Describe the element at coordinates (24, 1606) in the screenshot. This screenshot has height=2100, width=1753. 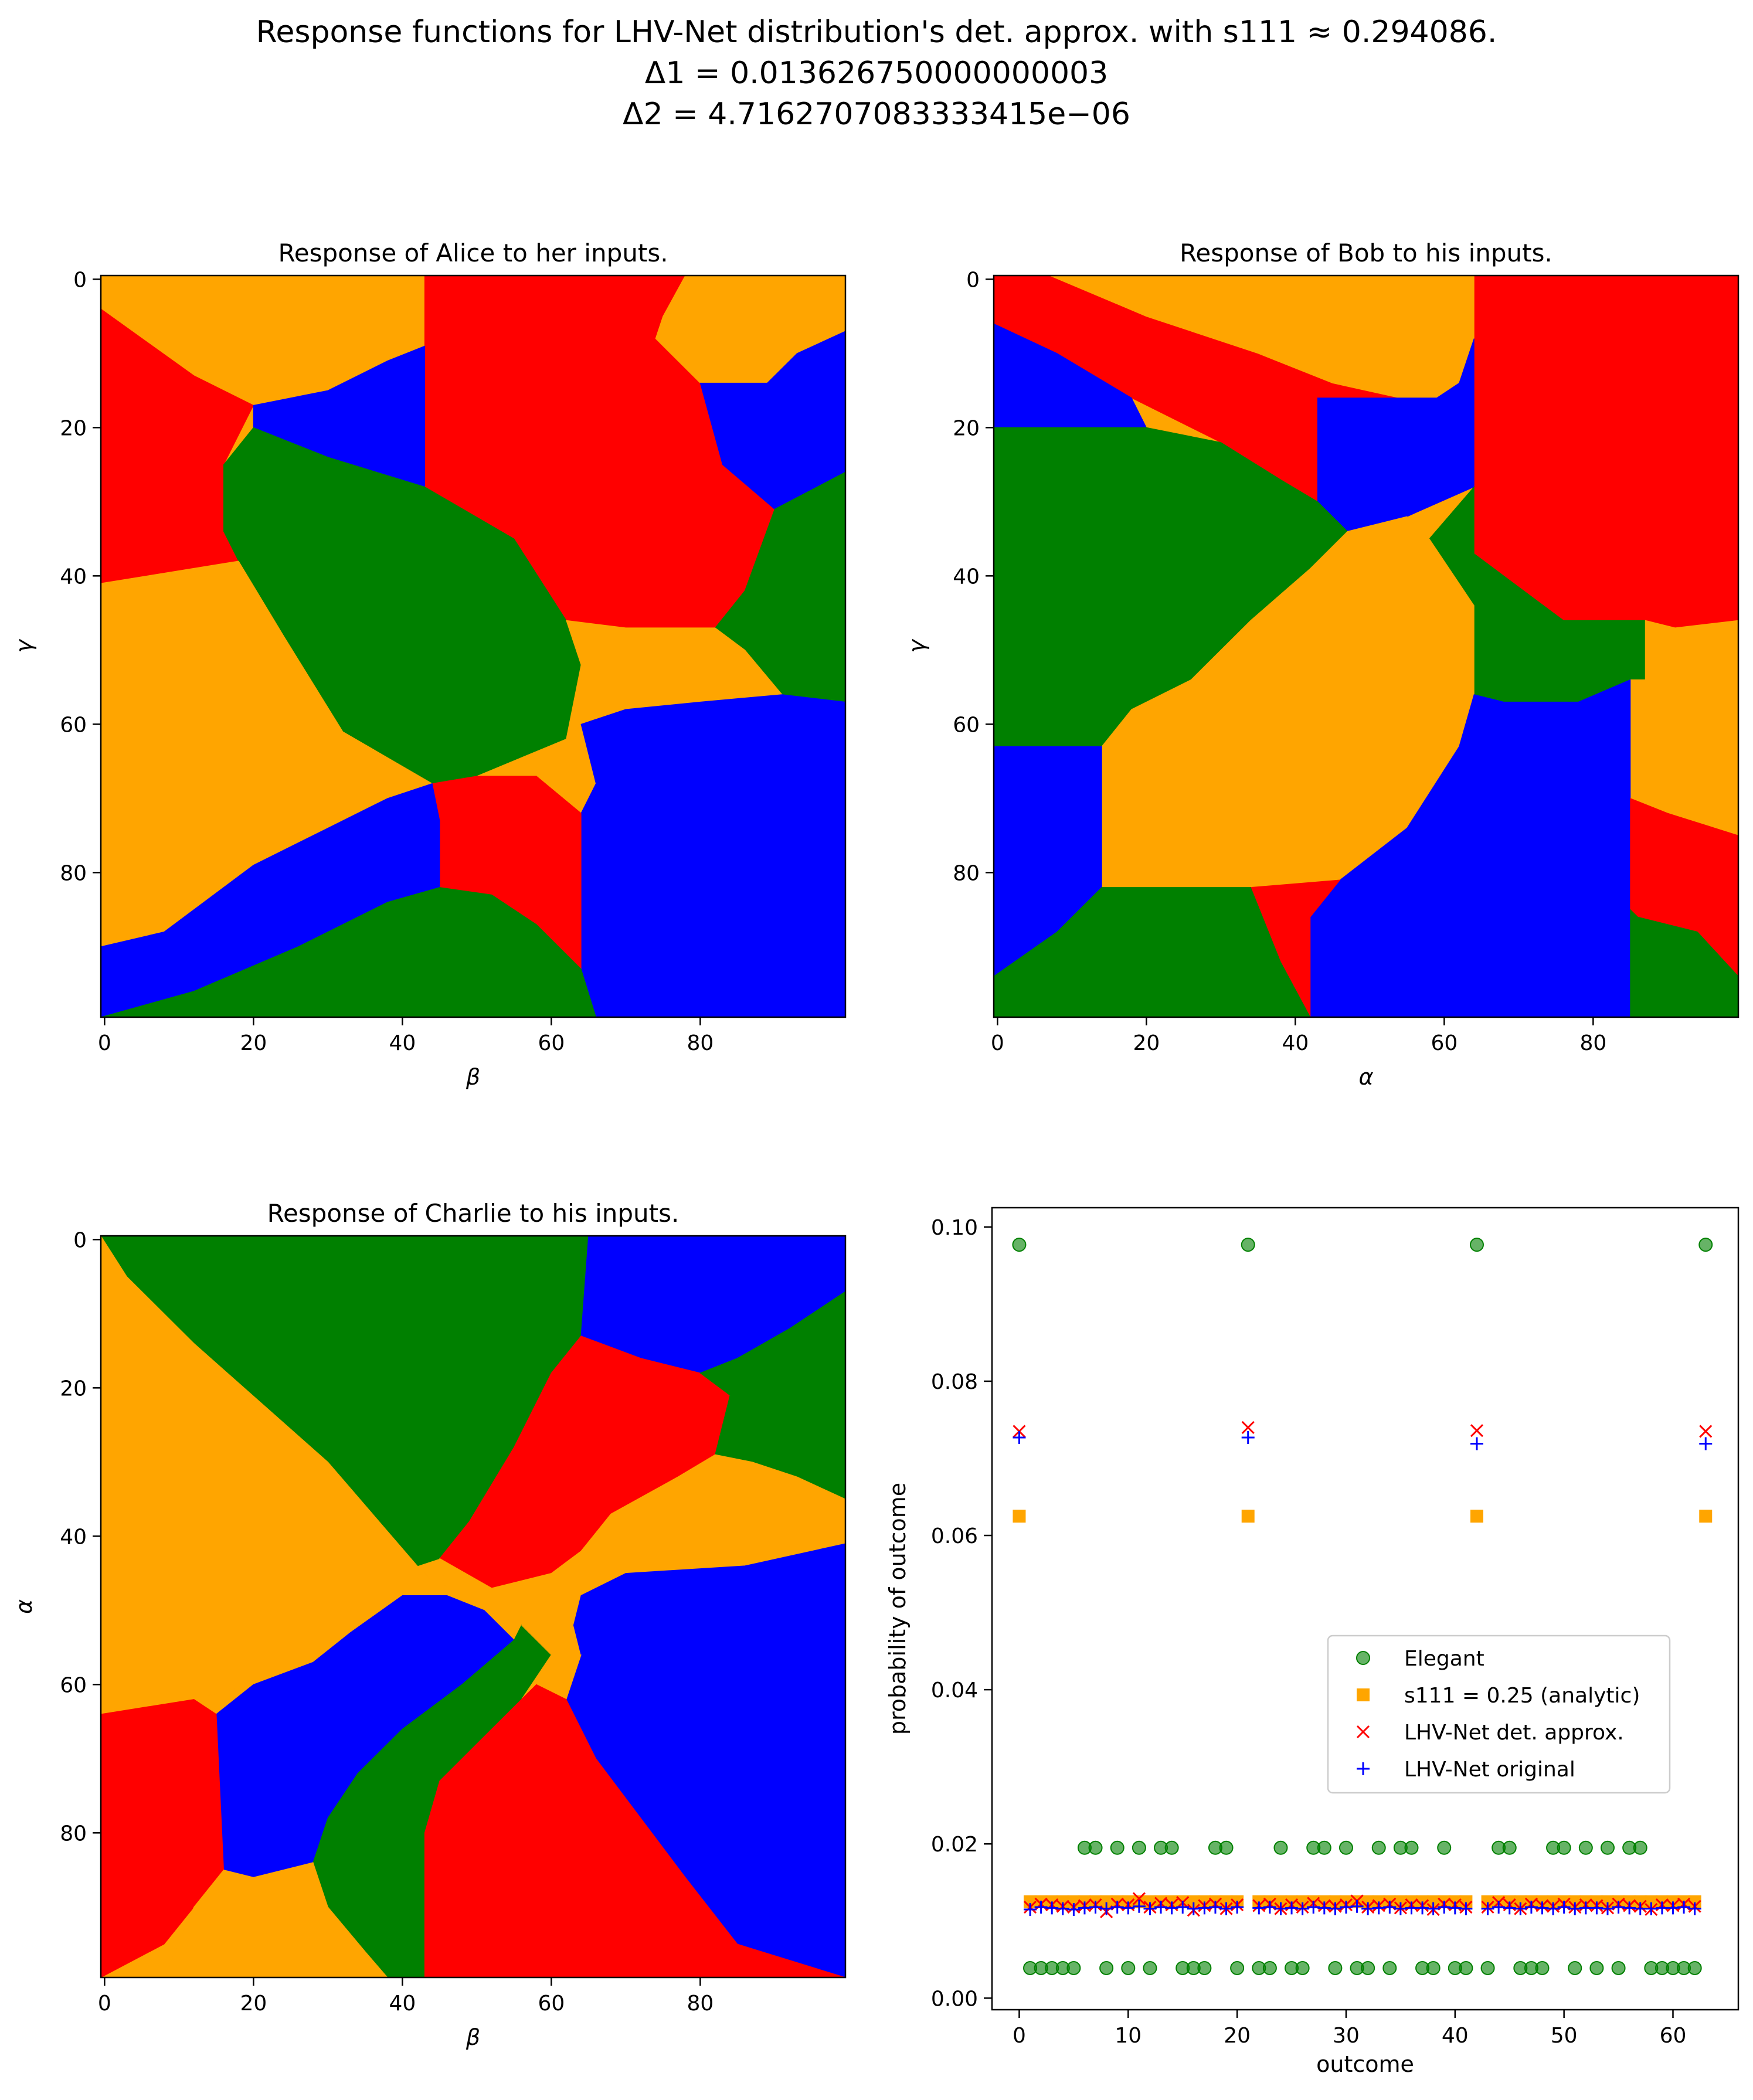
I see `y-axis-label: α` at that location.